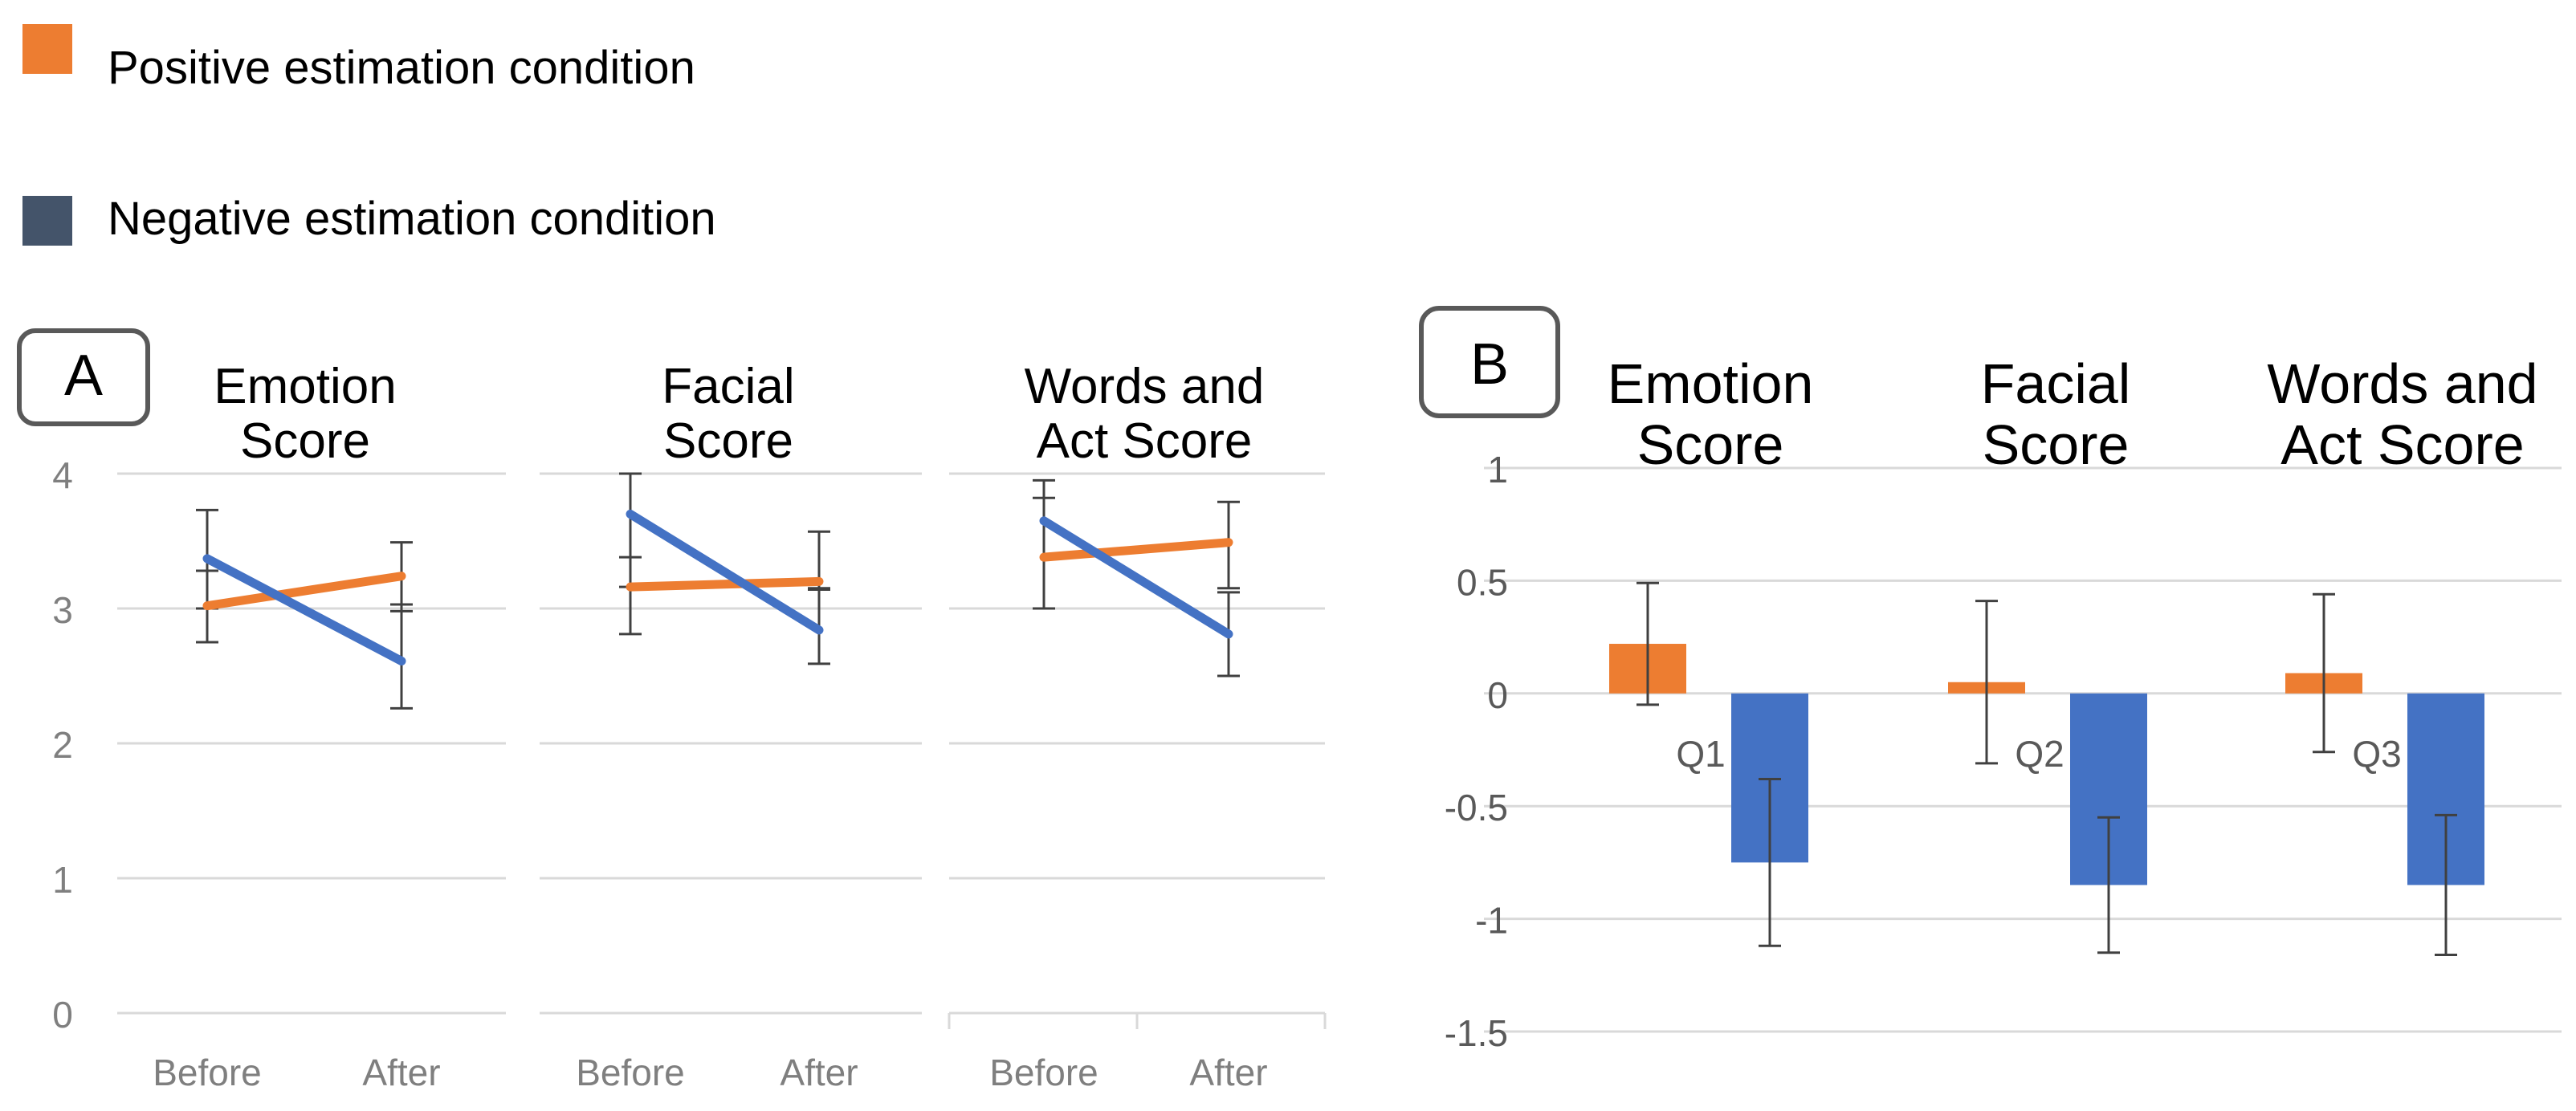  I want to click on a-y-tick-label: 1, so click(62, 880).